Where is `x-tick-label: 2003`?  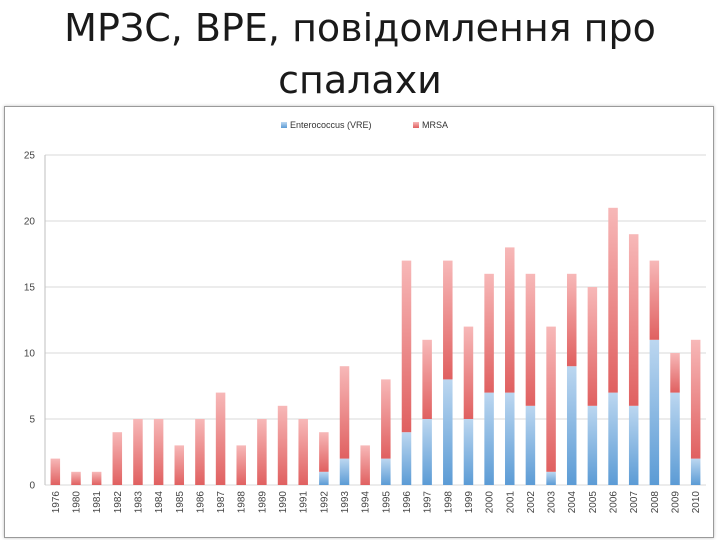 x-tick-label: 2003 is located at coordinates (552, 502).